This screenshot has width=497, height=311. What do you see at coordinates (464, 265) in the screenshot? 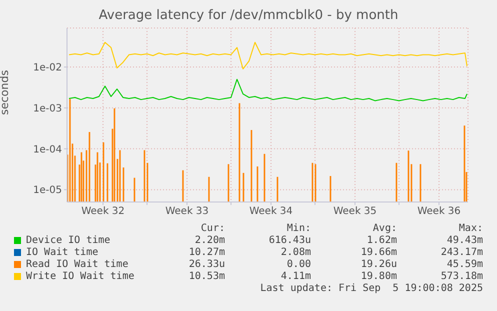
I see `text: 45.59m` at bounding box center [464, 265].